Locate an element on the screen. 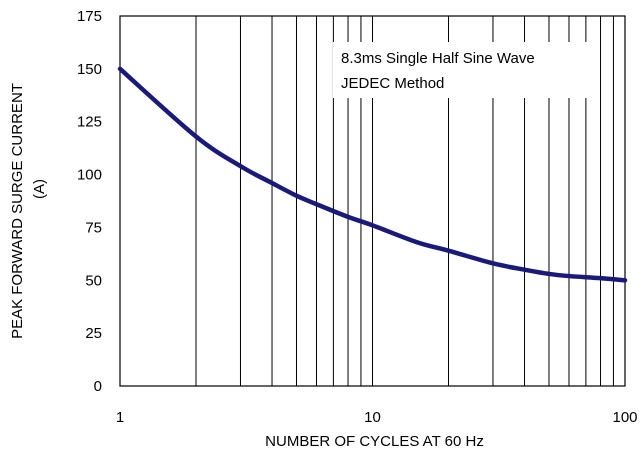  annotation-background is located at coordinates (466, 70).